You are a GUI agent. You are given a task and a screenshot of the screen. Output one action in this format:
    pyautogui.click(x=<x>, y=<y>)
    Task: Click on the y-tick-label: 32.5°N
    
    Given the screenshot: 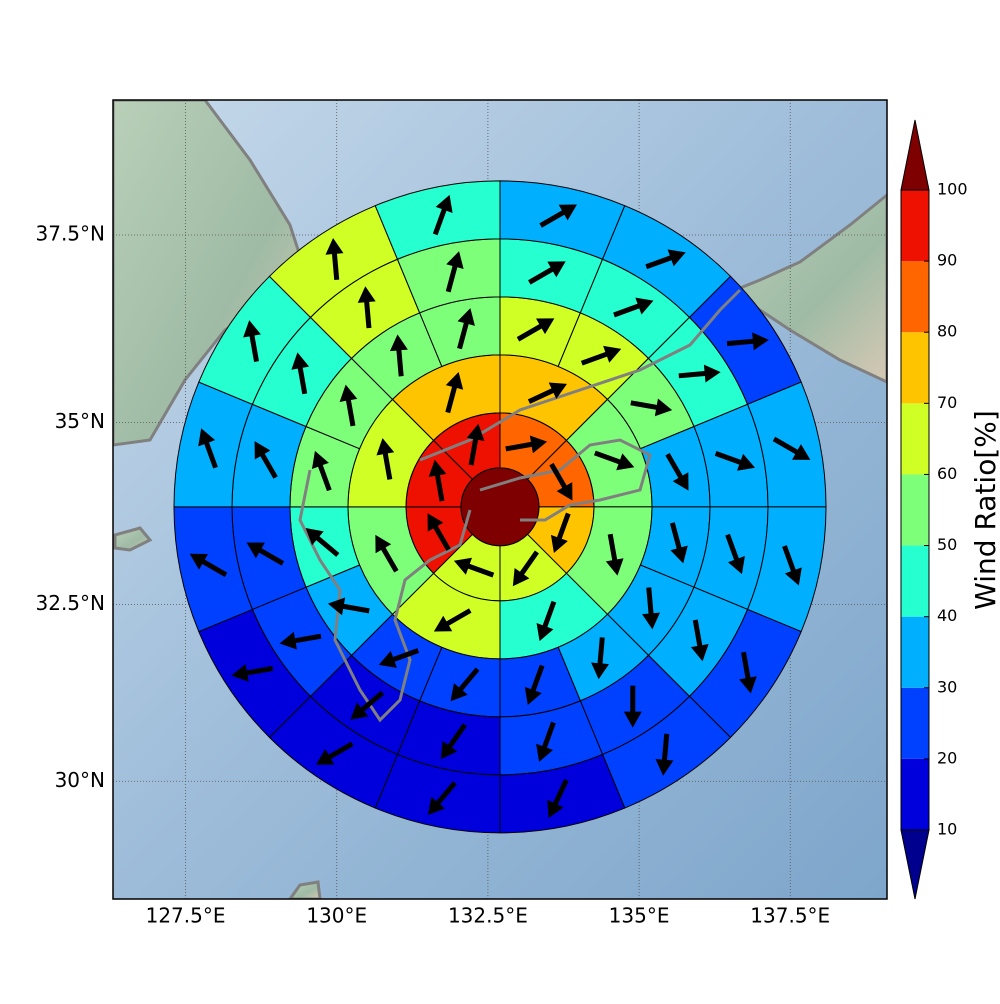 What is the action you would take?
    pyautogui.click(x=71, y=603)
    